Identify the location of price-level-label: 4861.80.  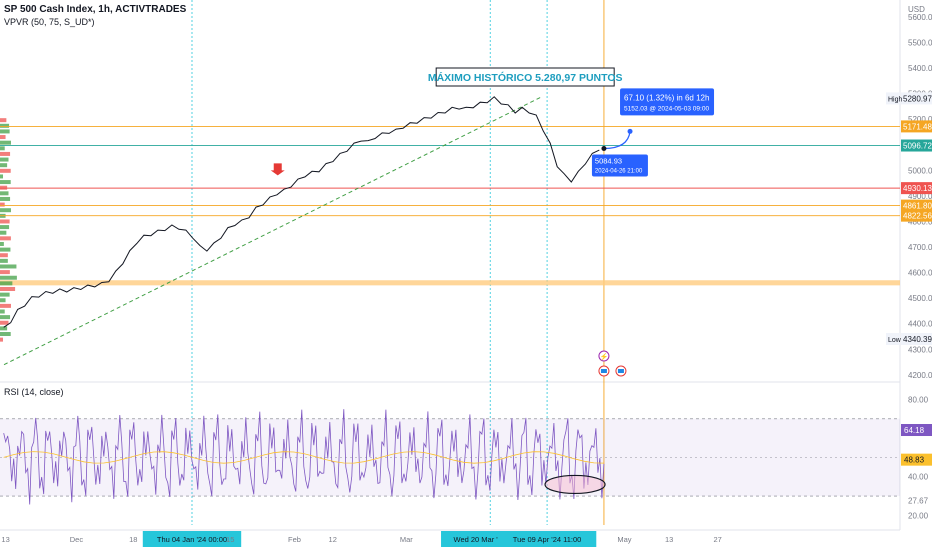
(917, 206).